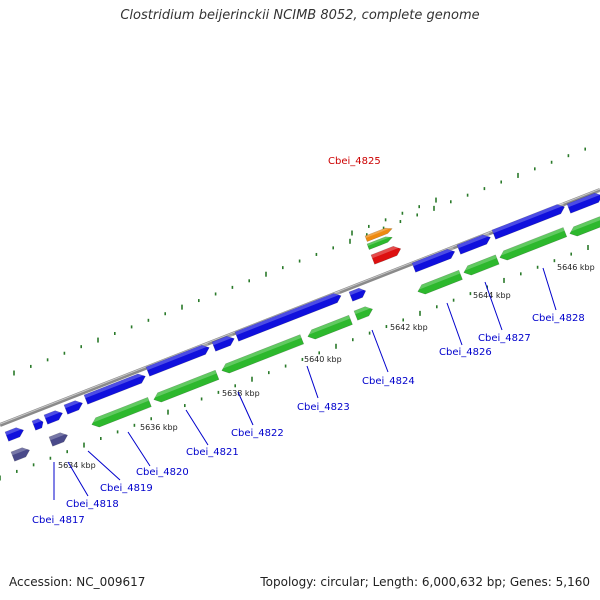 Image resolution: width=600 pixels, height=600 pixels. I want to click on gene-label: Cbei_4818, so click(92, 504).